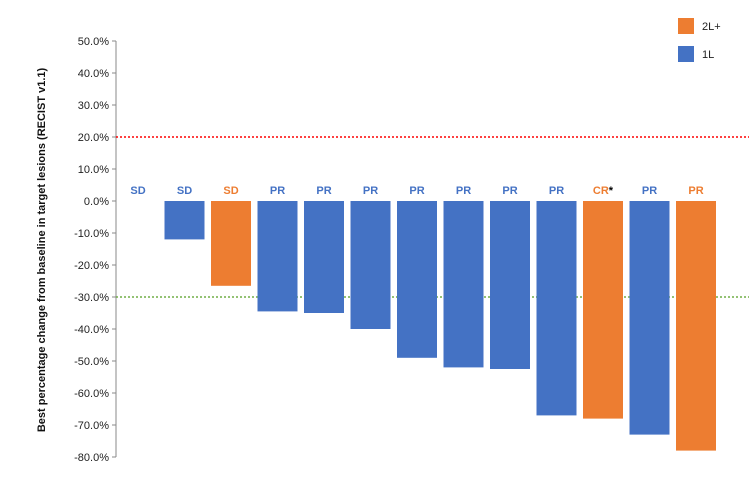  Describe the element at coordinates (91, 330) in the screenshot. I see `y-tick-label: -40.0%` at that location.